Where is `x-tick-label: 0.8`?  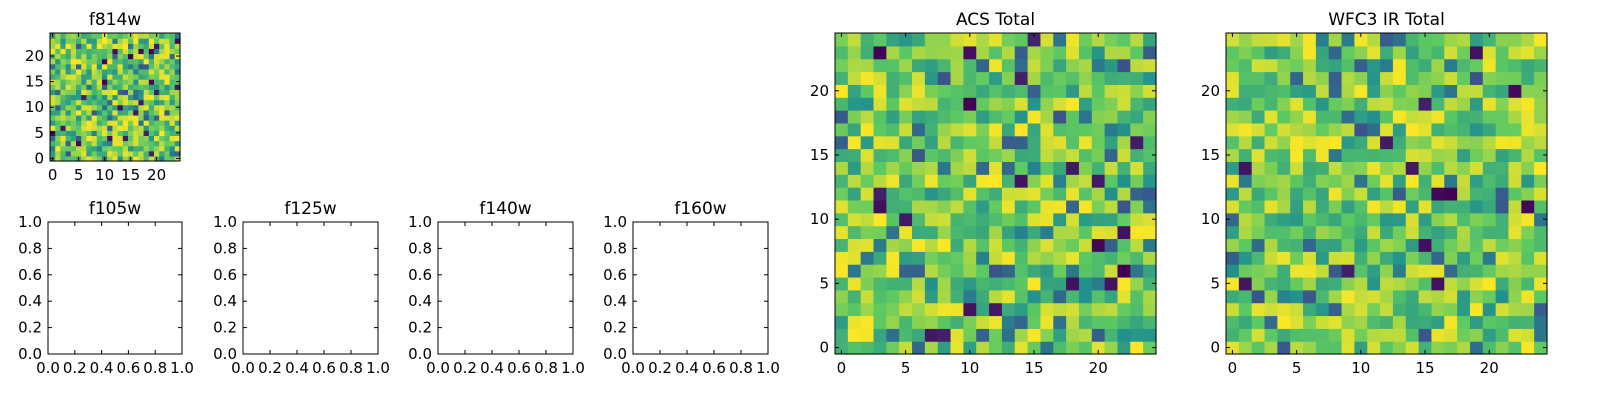
x-tick-label: 0.8 is located at coordinates (741, 368).